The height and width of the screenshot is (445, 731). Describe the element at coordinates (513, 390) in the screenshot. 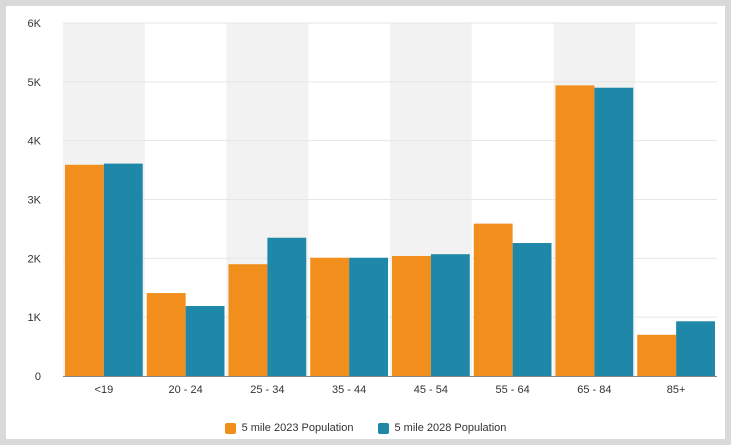

I see `x-tick-label: 55 - 64` at that location.